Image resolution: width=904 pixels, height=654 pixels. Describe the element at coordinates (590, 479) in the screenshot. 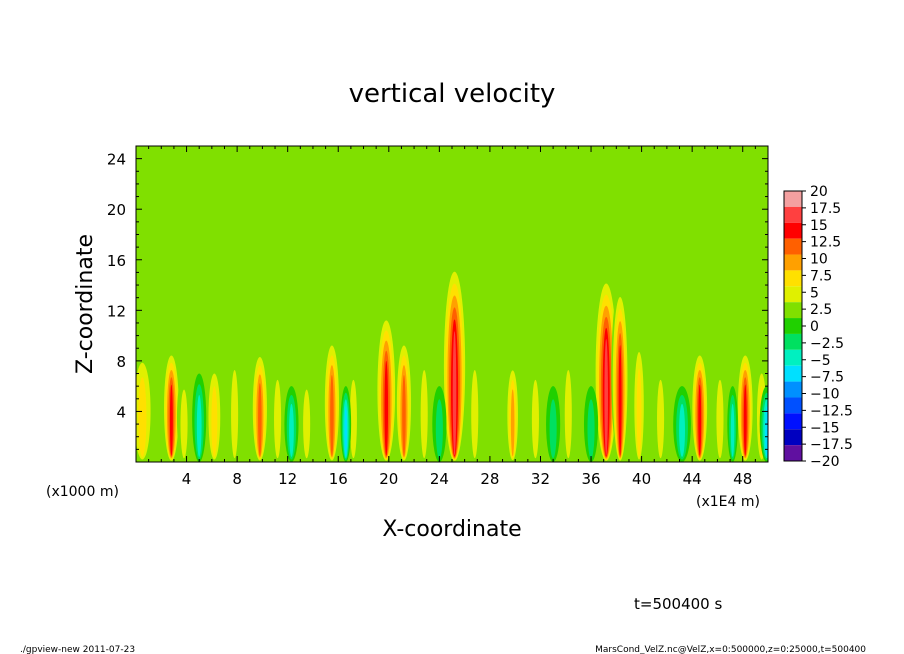

I see `x-tick-label: 36` at that location.